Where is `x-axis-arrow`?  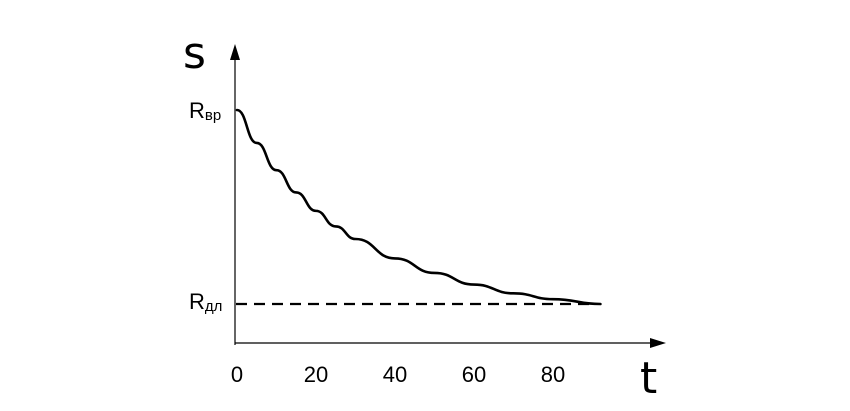
x-axis-arrow is located at coordinates (658, 343).